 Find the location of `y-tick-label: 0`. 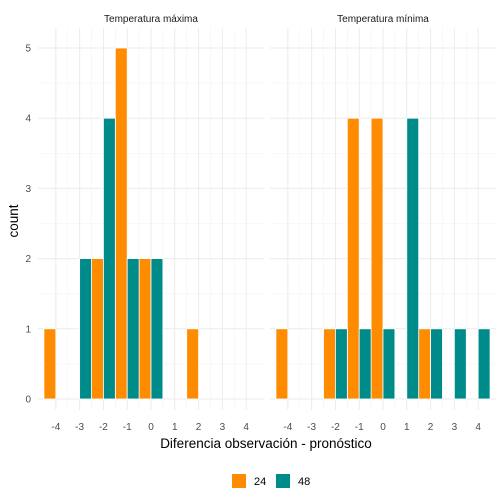

y-tick-label: 0 is located at coordinates (28, 400).